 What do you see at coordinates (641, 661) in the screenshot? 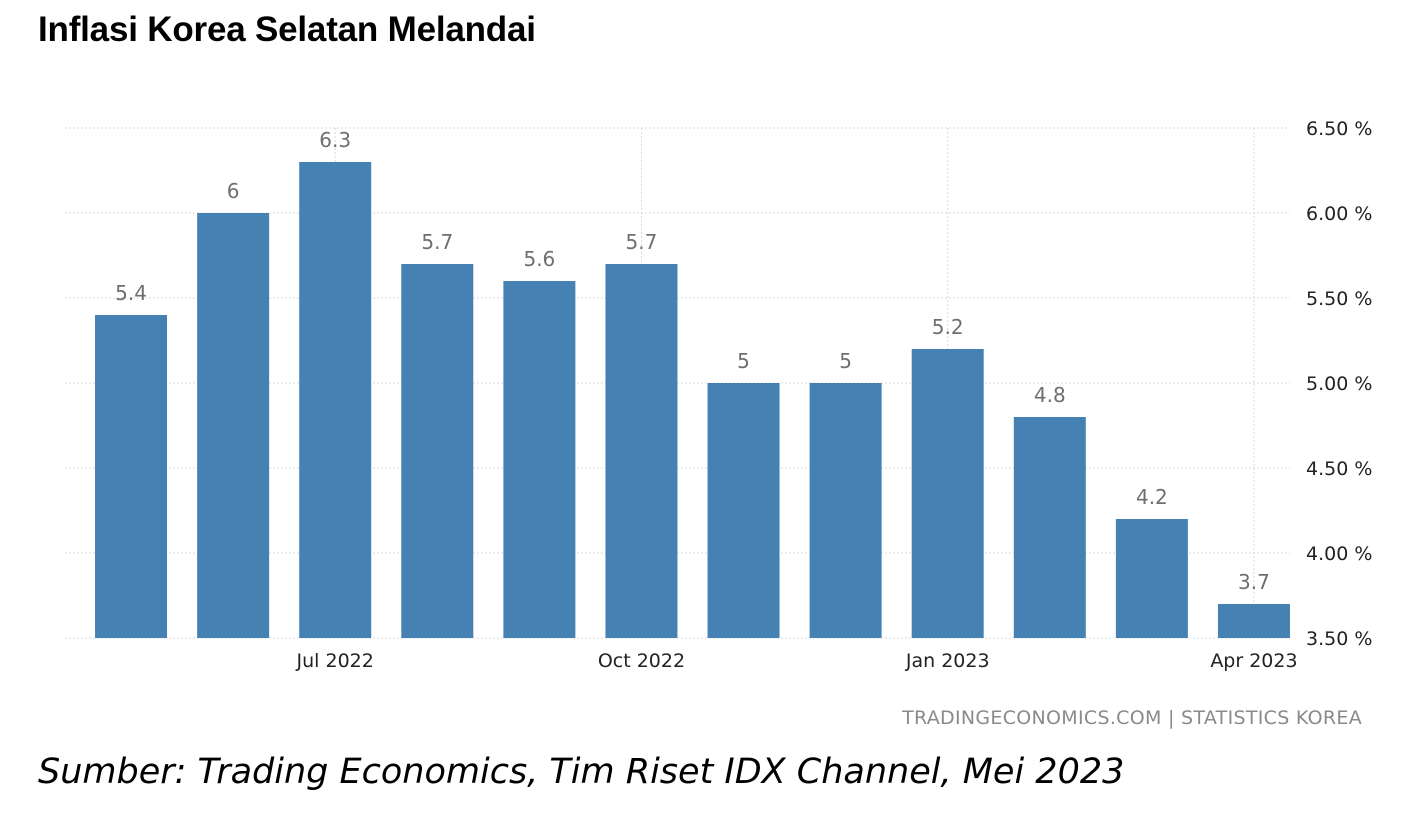
I see `x-tick-label: Oct 2022` at bounding box center [641, 661].